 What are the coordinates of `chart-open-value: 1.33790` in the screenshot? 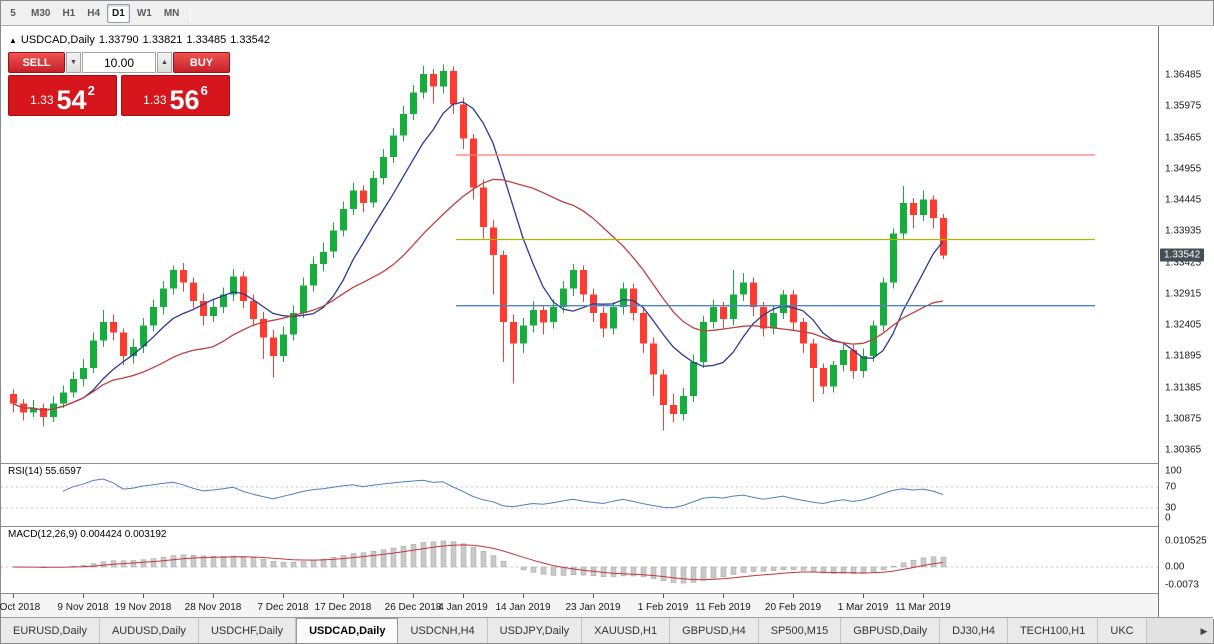 It's located at (118, 40).